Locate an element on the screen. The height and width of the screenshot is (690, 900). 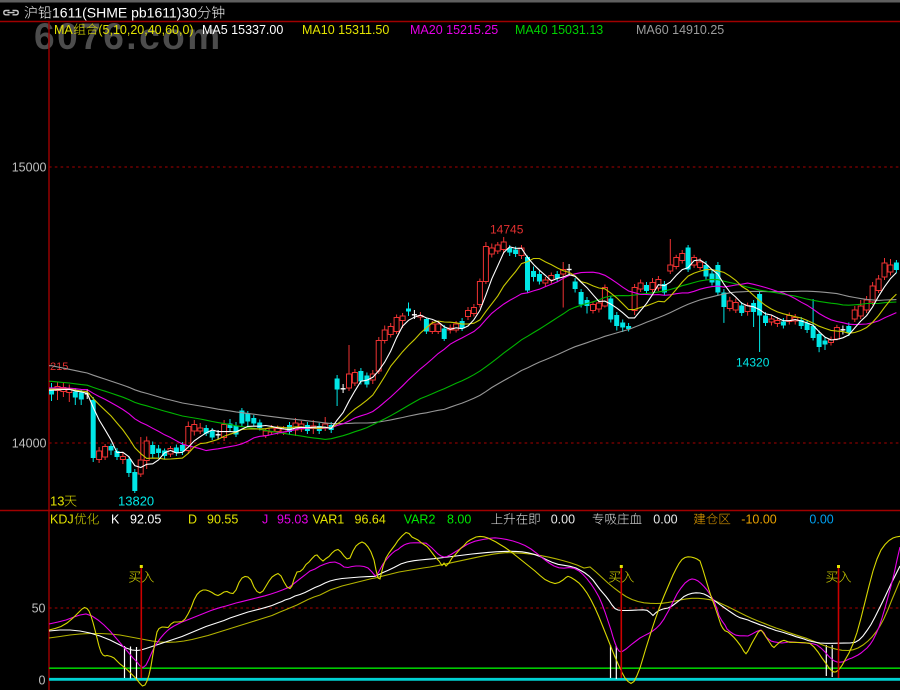
svg-text: 14745 is located at coordinates (507, 230).